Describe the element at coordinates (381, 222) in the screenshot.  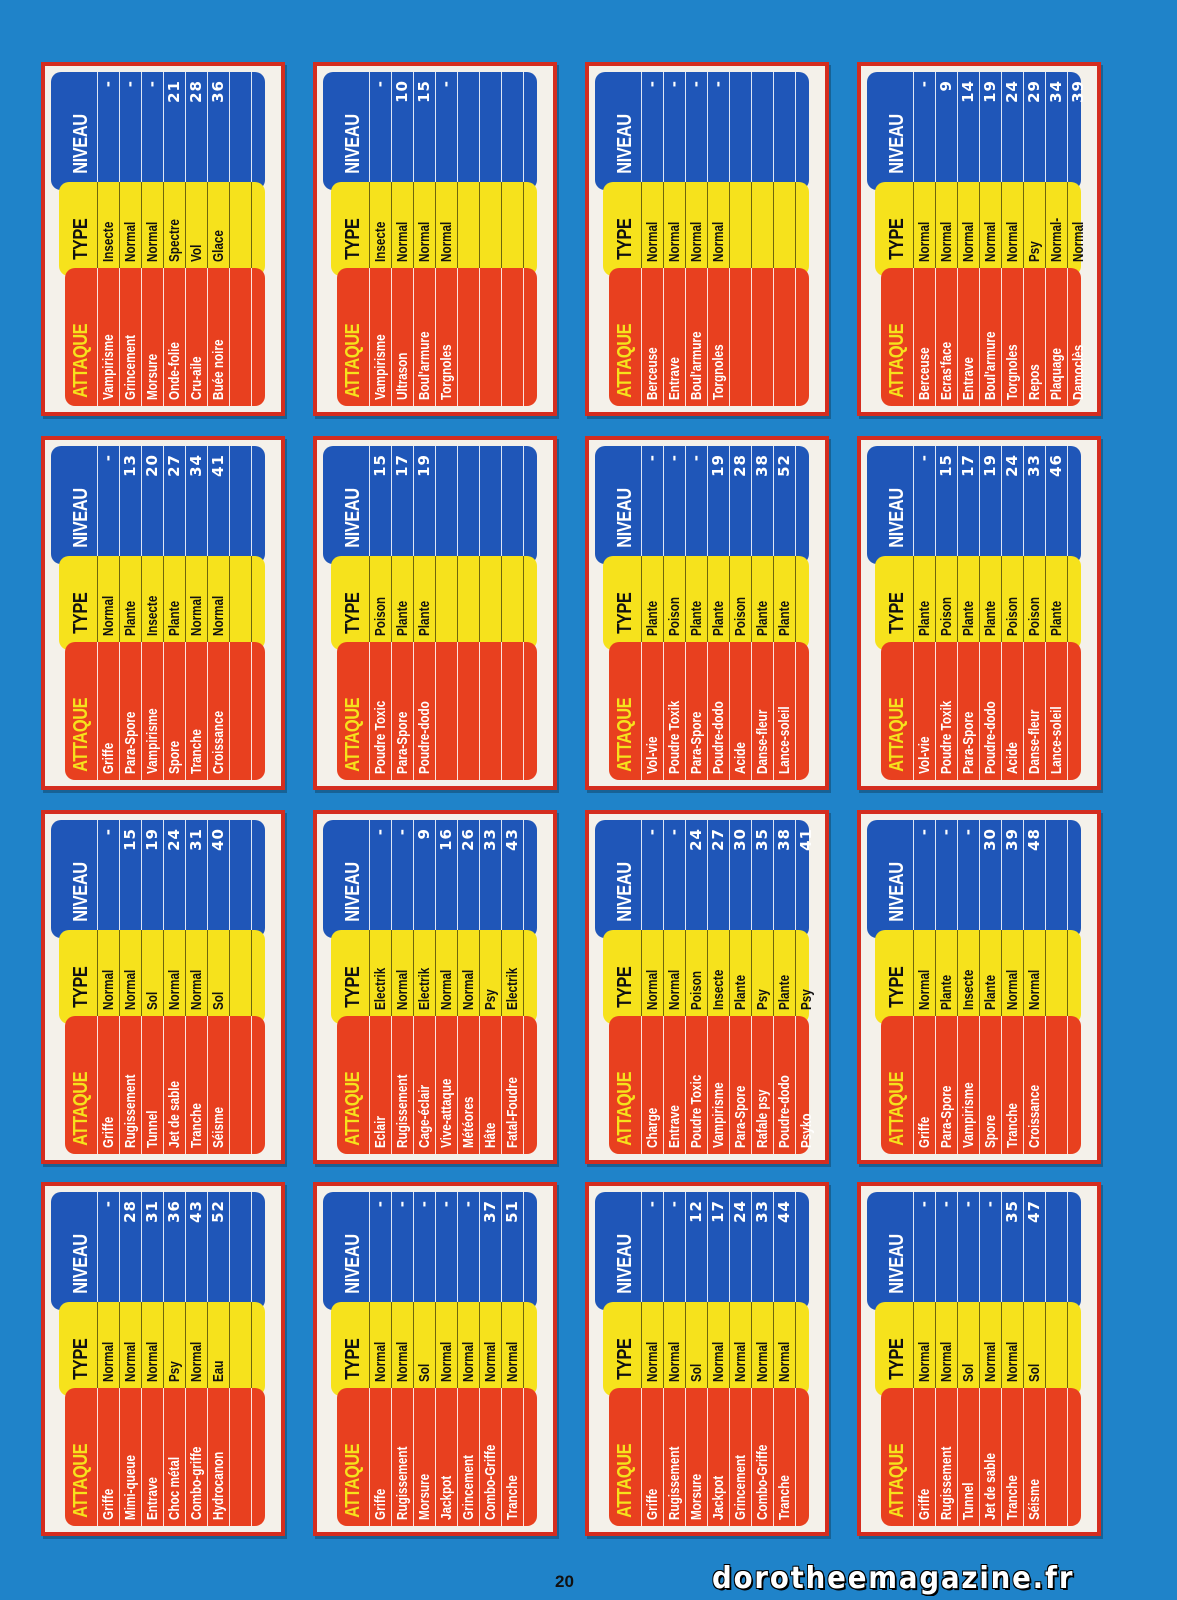
I see `type-cell: Insecte` at that location.